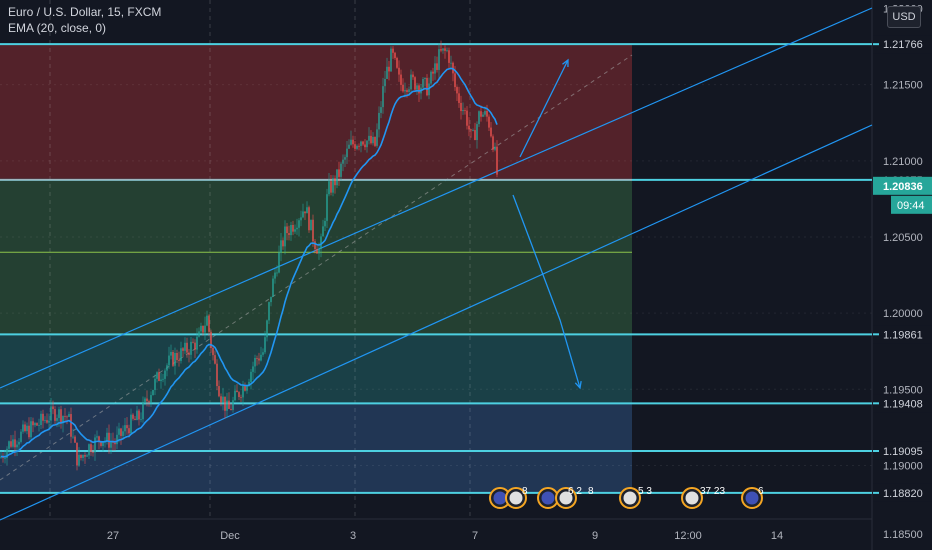  I want to click on time-axis-tick-label: Dec, so click(230, 536).